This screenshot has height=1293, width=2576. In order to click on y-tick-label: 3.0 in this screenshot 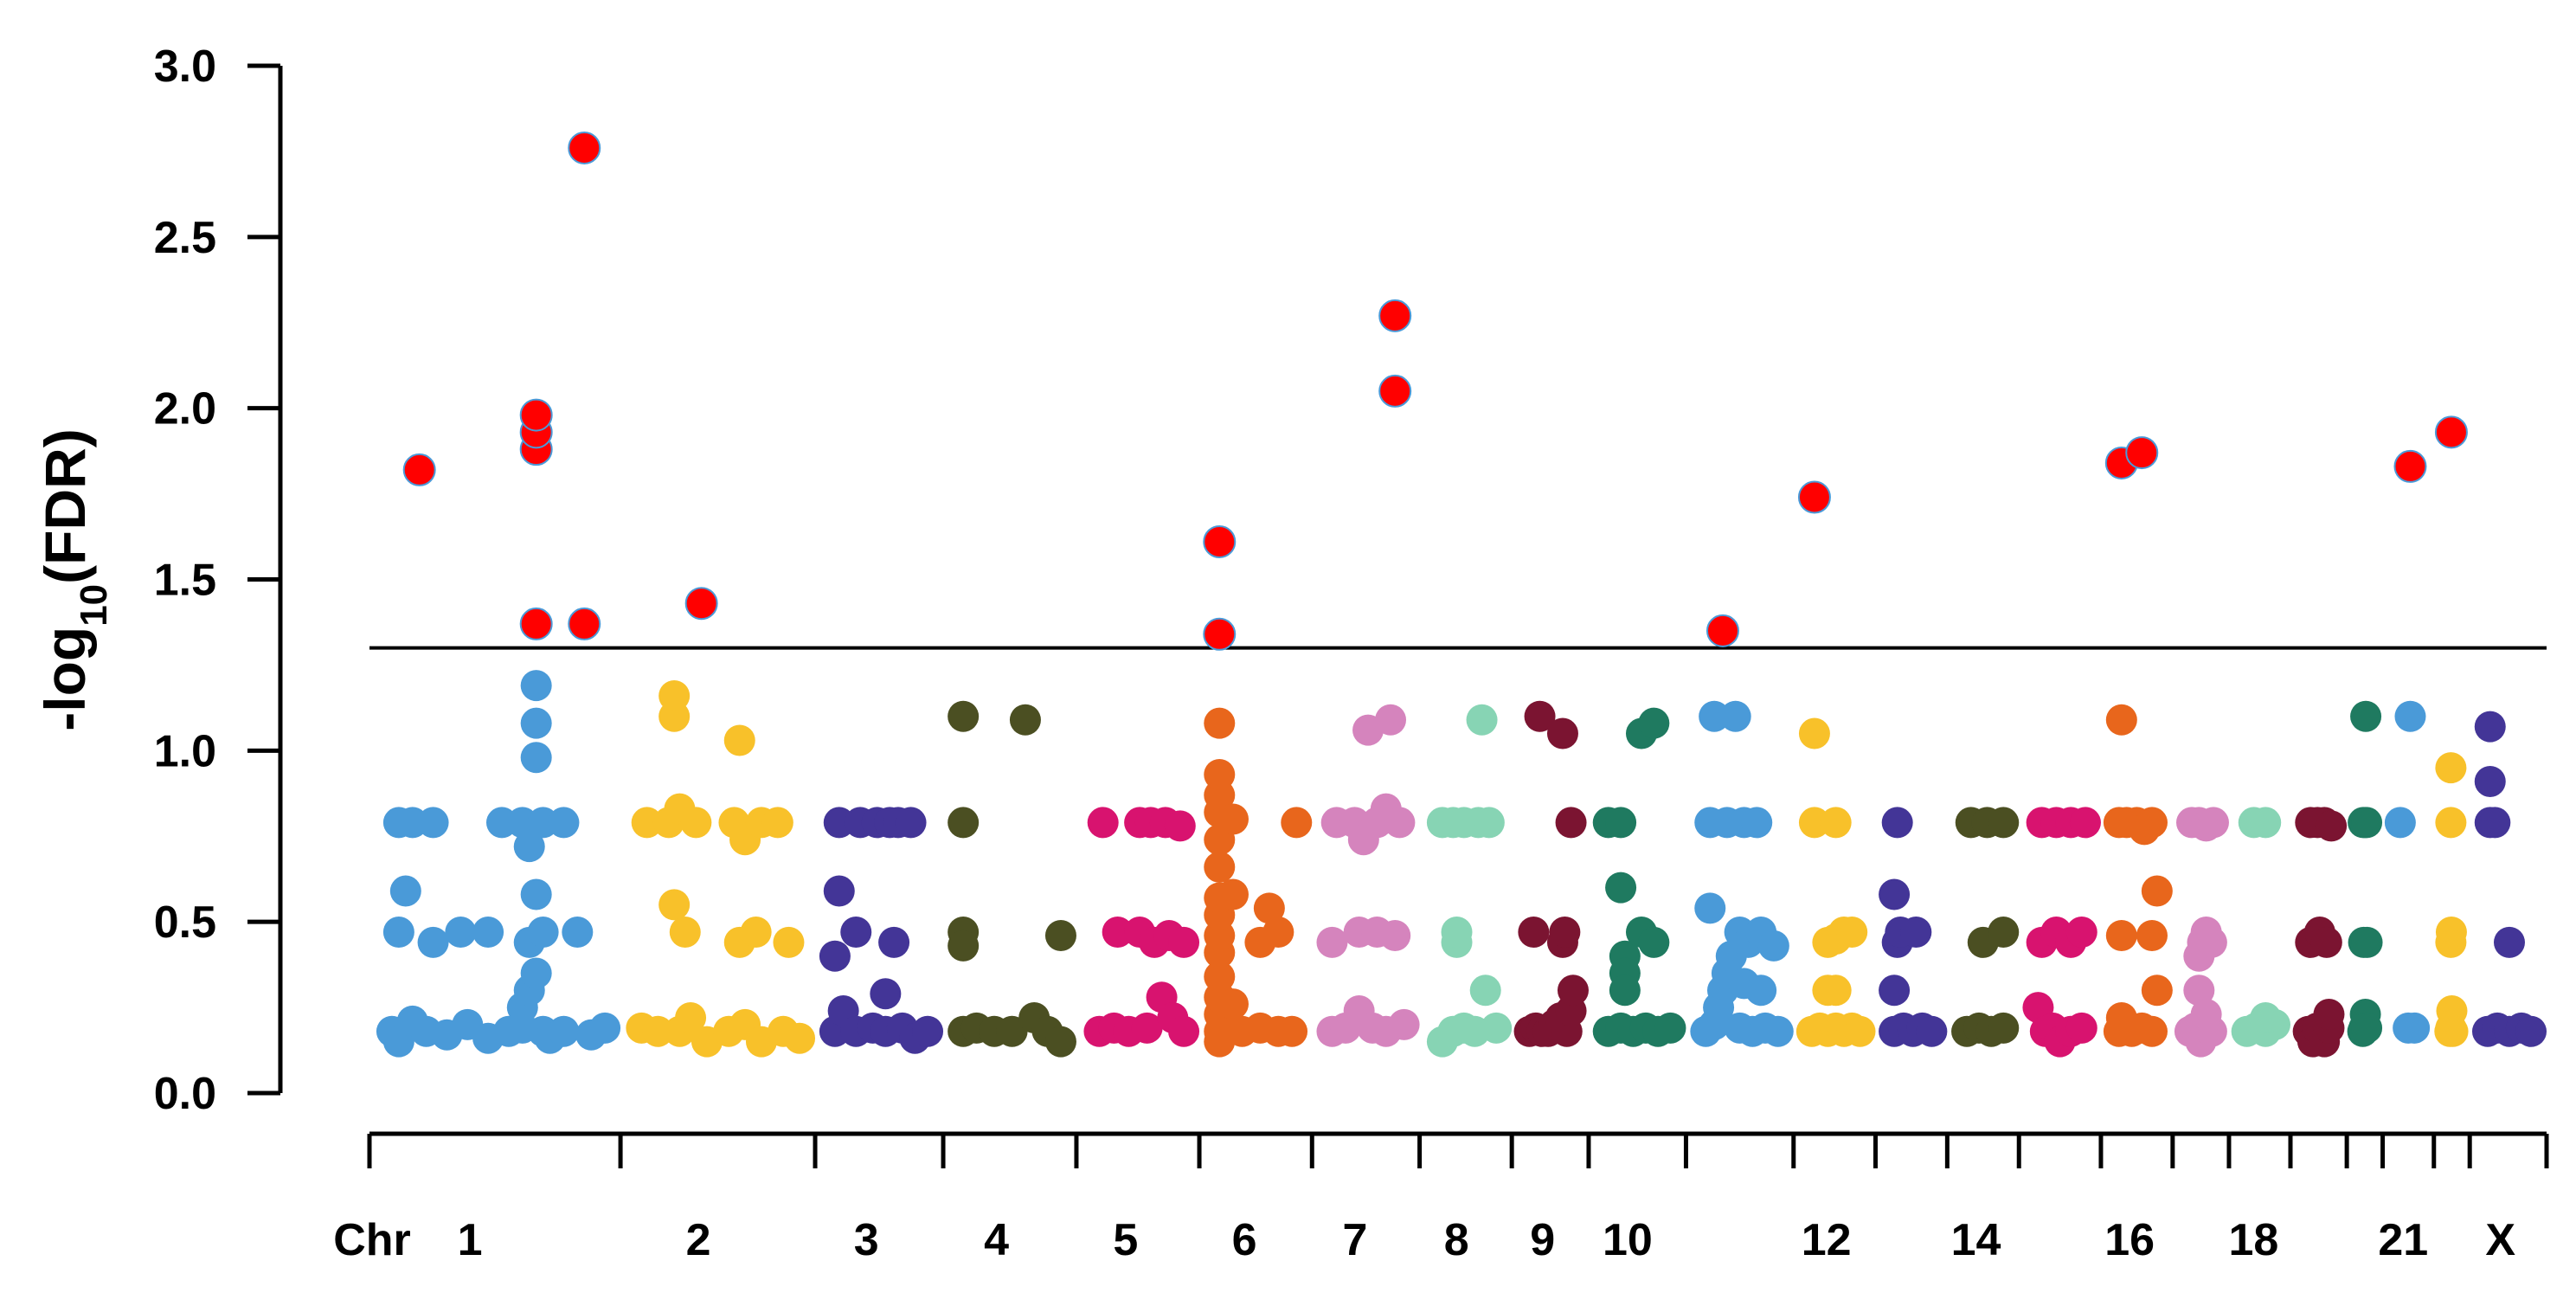, I will do `click(185, 67)`.